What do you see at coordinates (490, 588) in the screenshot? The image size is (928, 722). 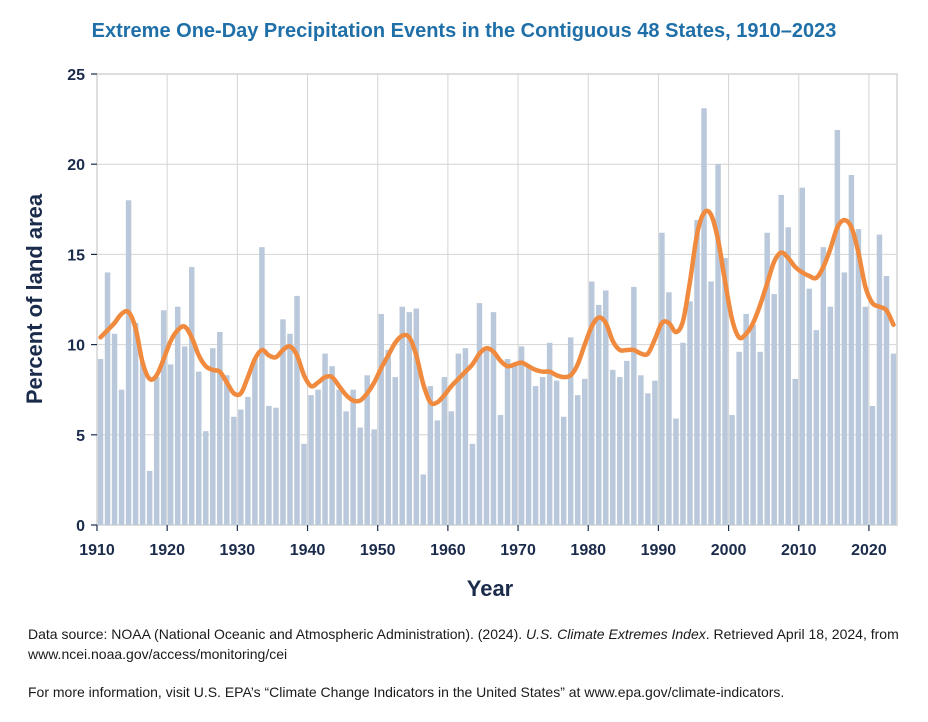 I see `x-axis-title: Year` at bounding box center [490, 588].